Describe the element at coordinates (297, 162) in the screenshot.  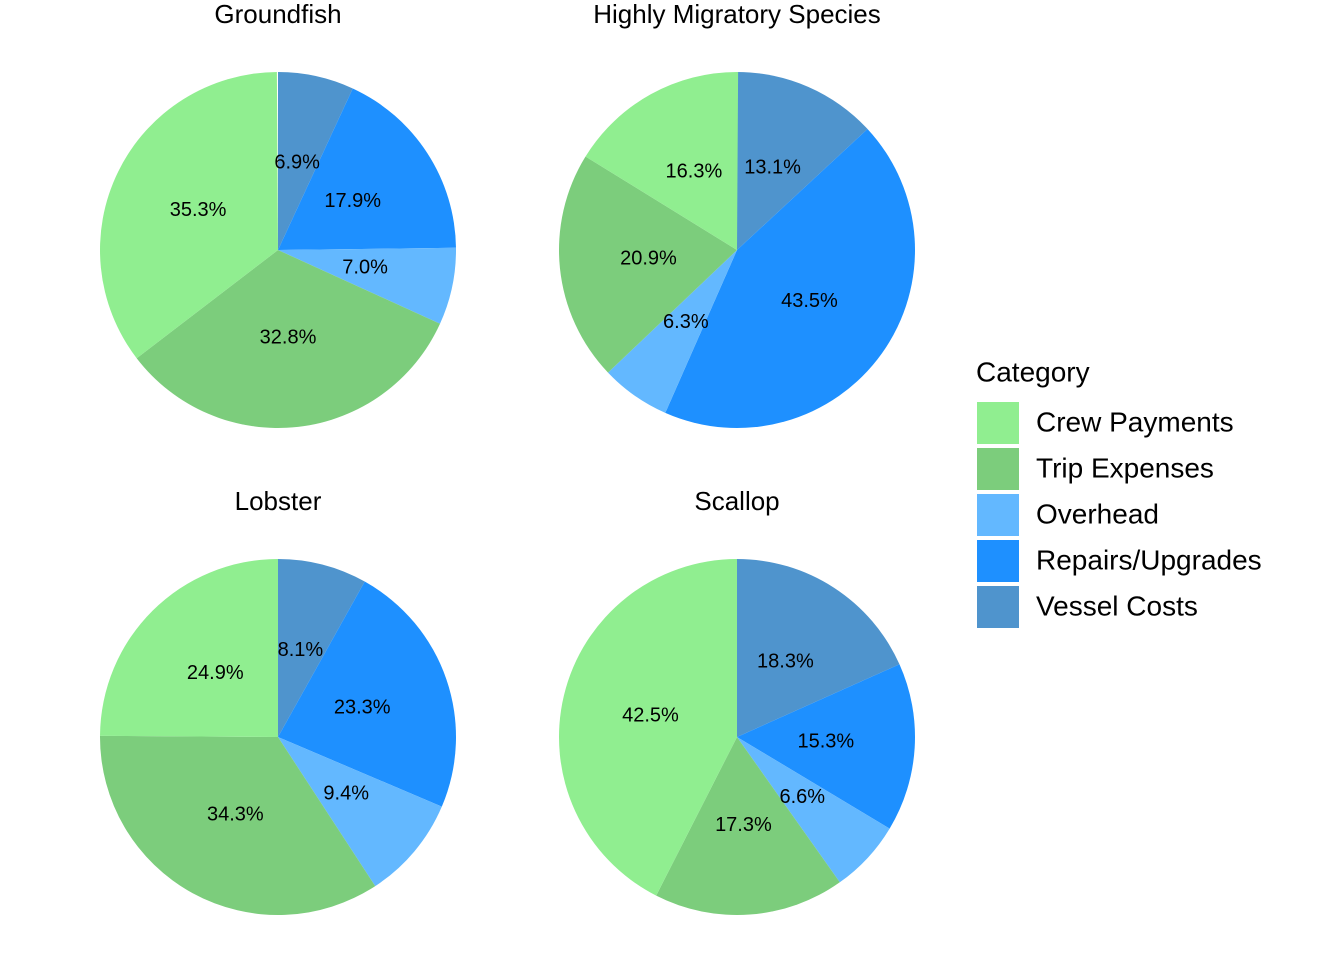
I see `value-label: 6.9%` at that location.